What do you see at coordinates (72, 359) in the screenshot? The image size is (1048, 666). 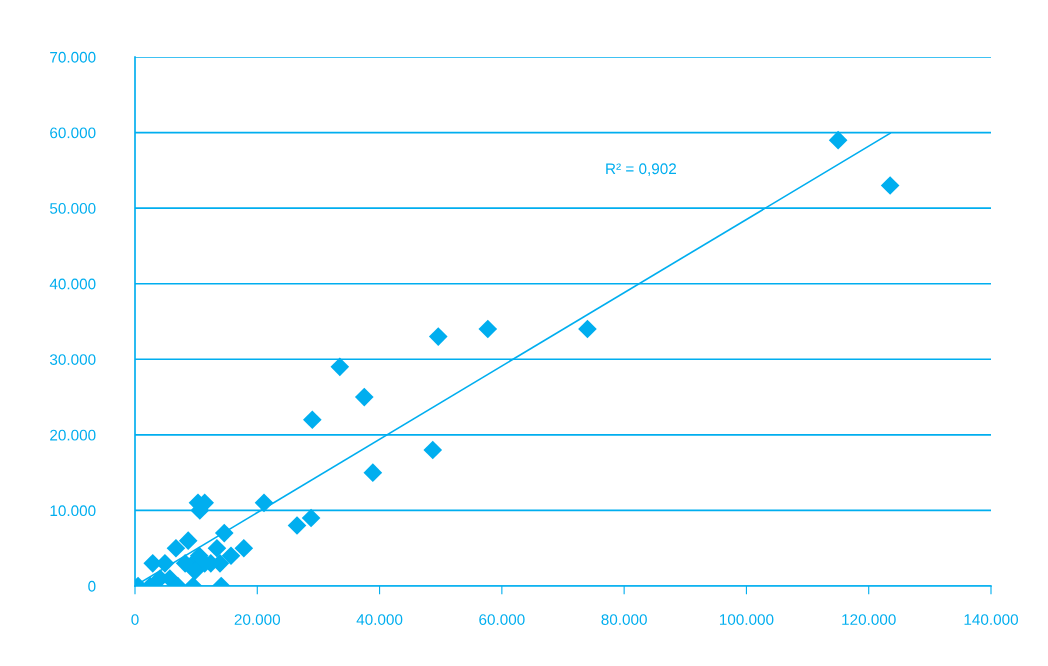 I see `y-tick-label: 30.000` at bounding box center [72, 359].